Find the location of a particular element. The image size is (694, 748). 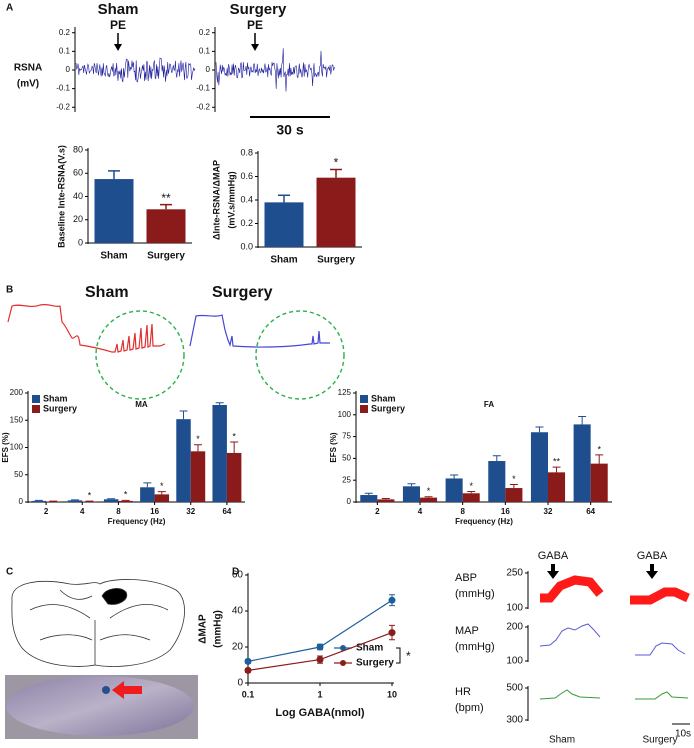

y-axis-label: (bpm) is located at coordinates (469, 708).